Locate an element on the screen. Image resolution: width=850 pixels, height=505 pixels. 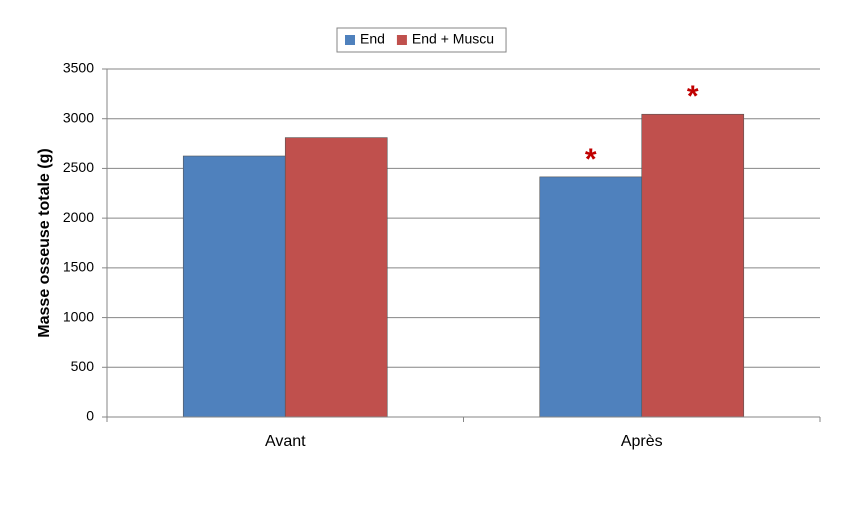
legend-box is located at coordinates (421, 40).